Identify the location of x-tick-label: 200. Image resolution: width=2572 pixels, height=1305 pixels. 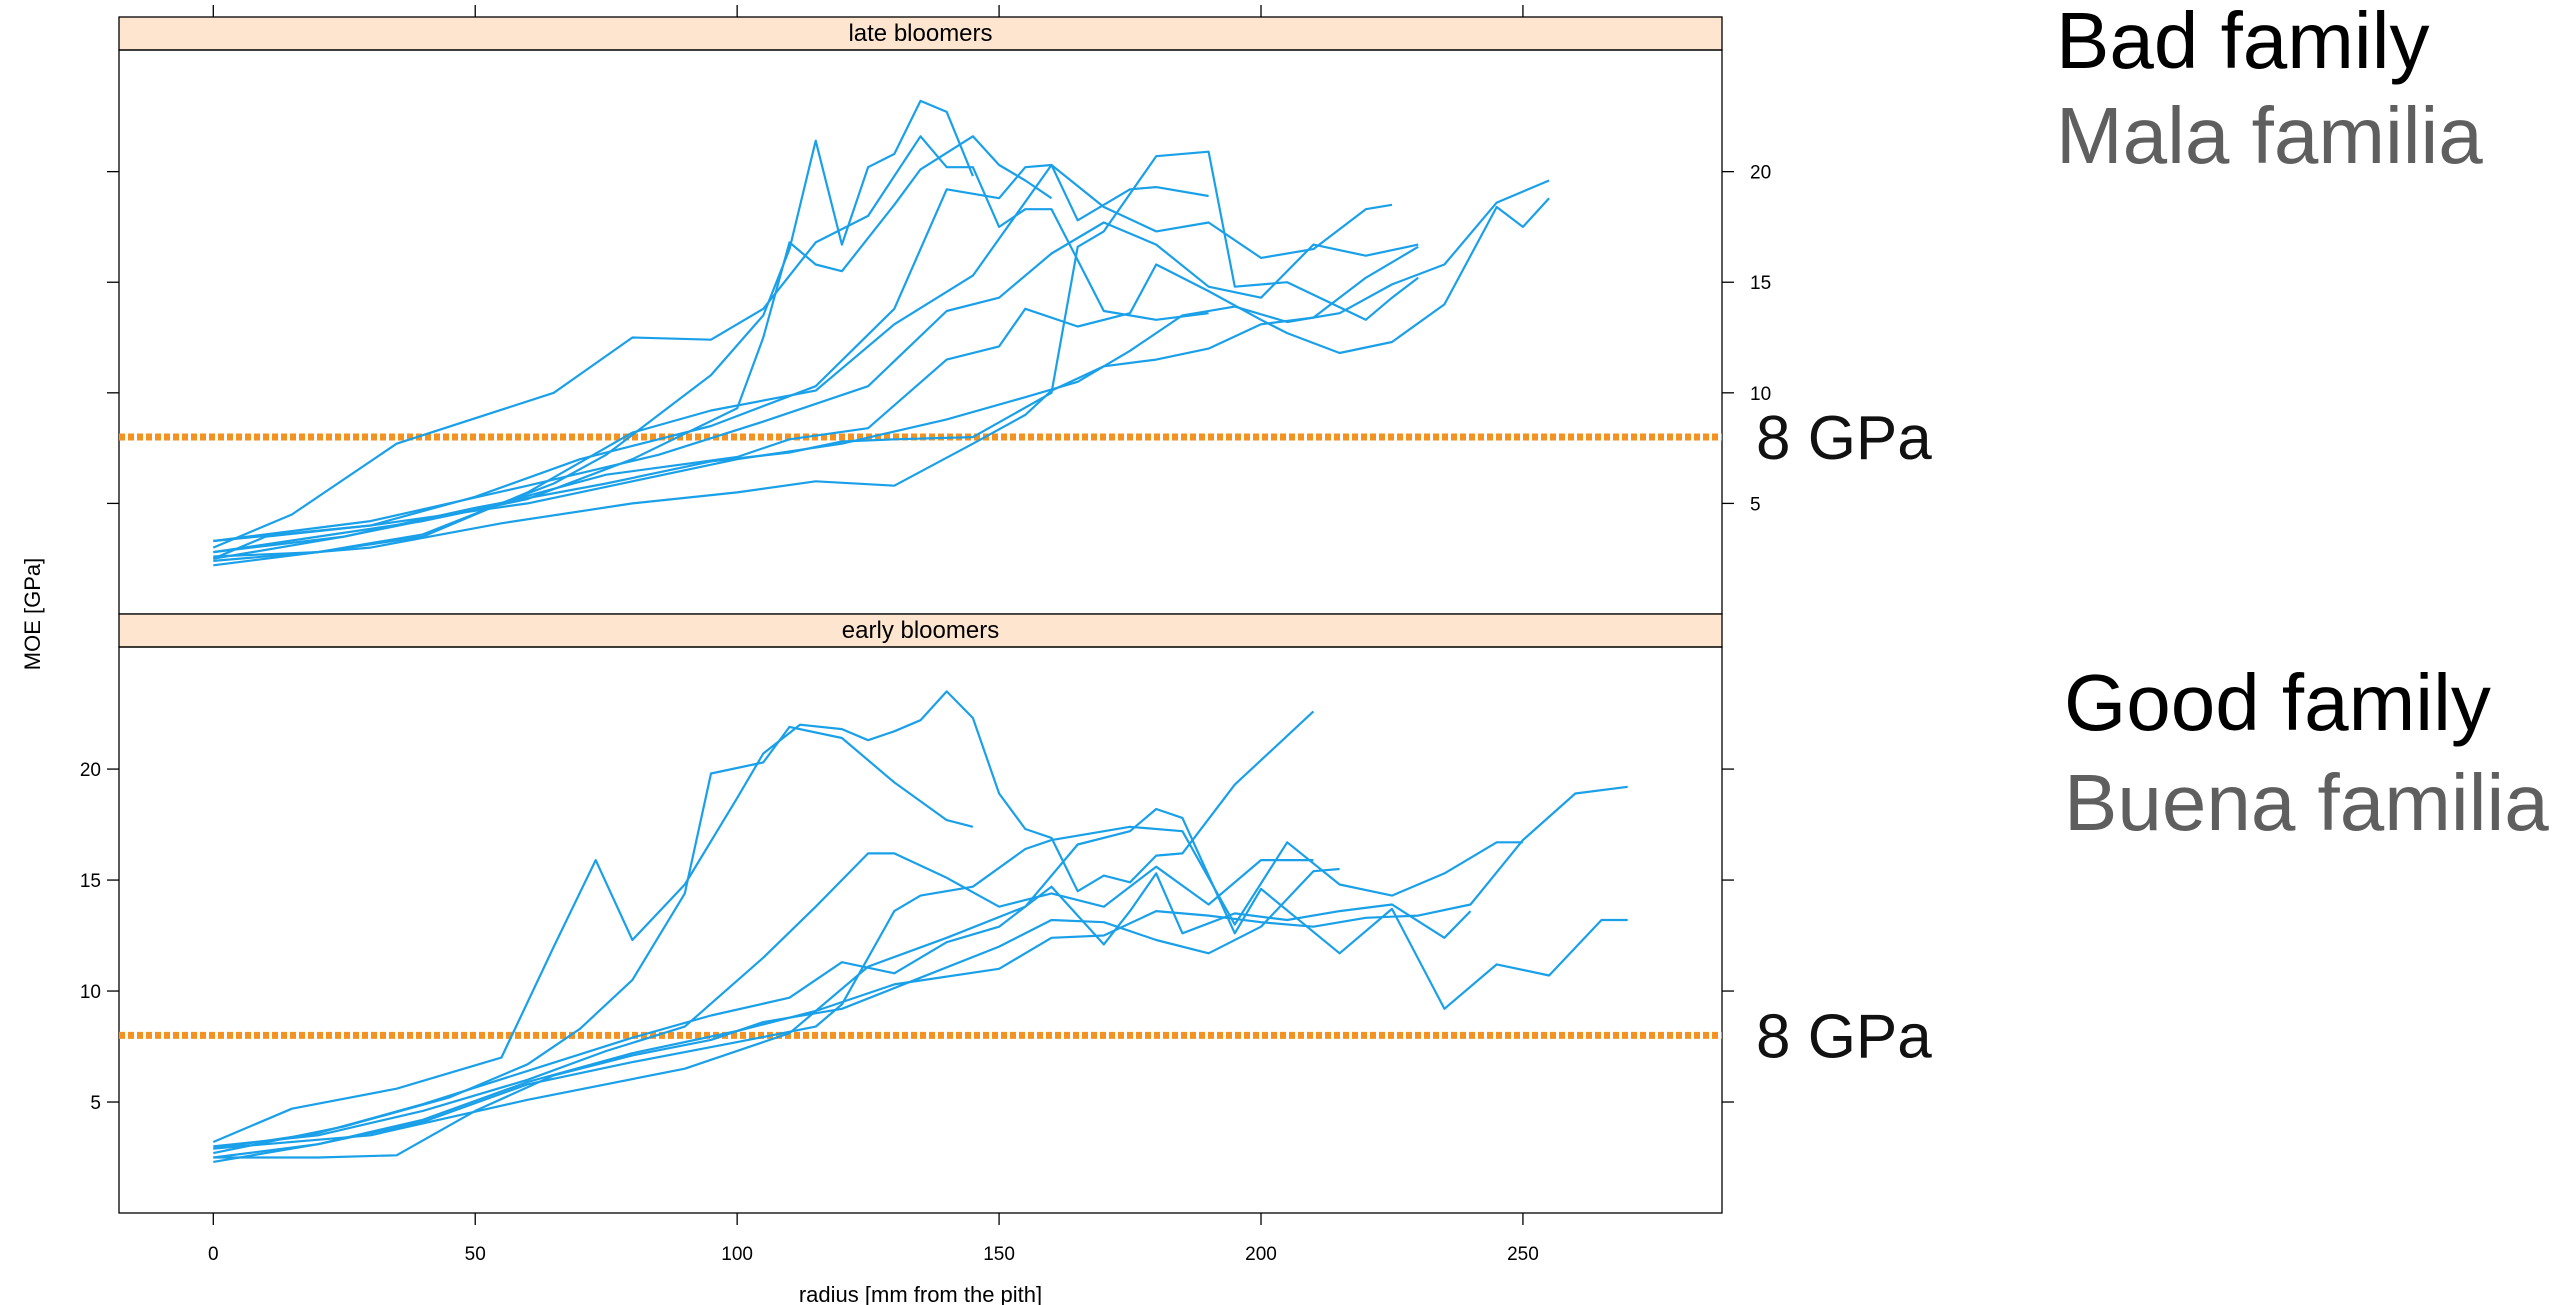
(1261, 1254).